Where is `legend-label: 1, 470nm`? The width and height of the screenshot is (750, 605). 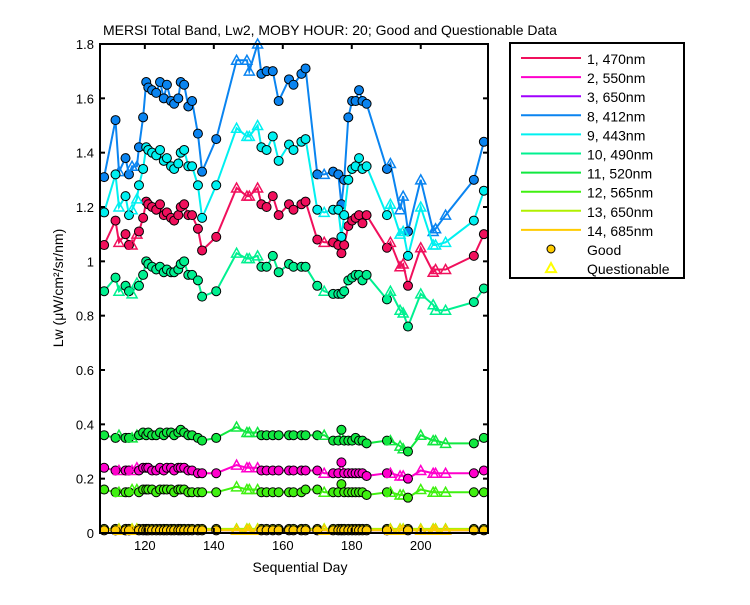
legend-label: 1, 470nm is located at coordinates (616, 59).